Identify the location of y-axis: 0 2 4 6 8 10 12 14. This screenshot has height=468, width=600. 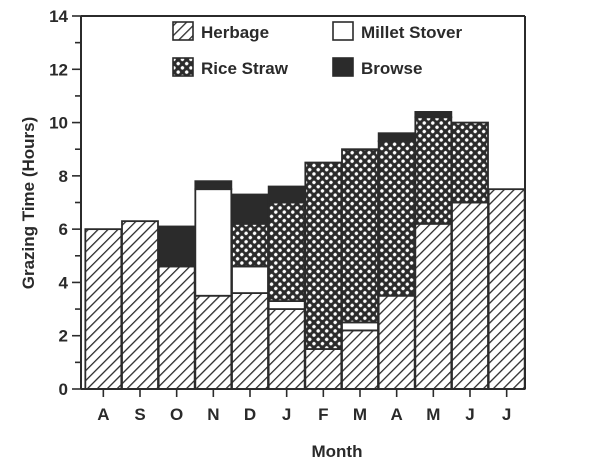
(65, 203).